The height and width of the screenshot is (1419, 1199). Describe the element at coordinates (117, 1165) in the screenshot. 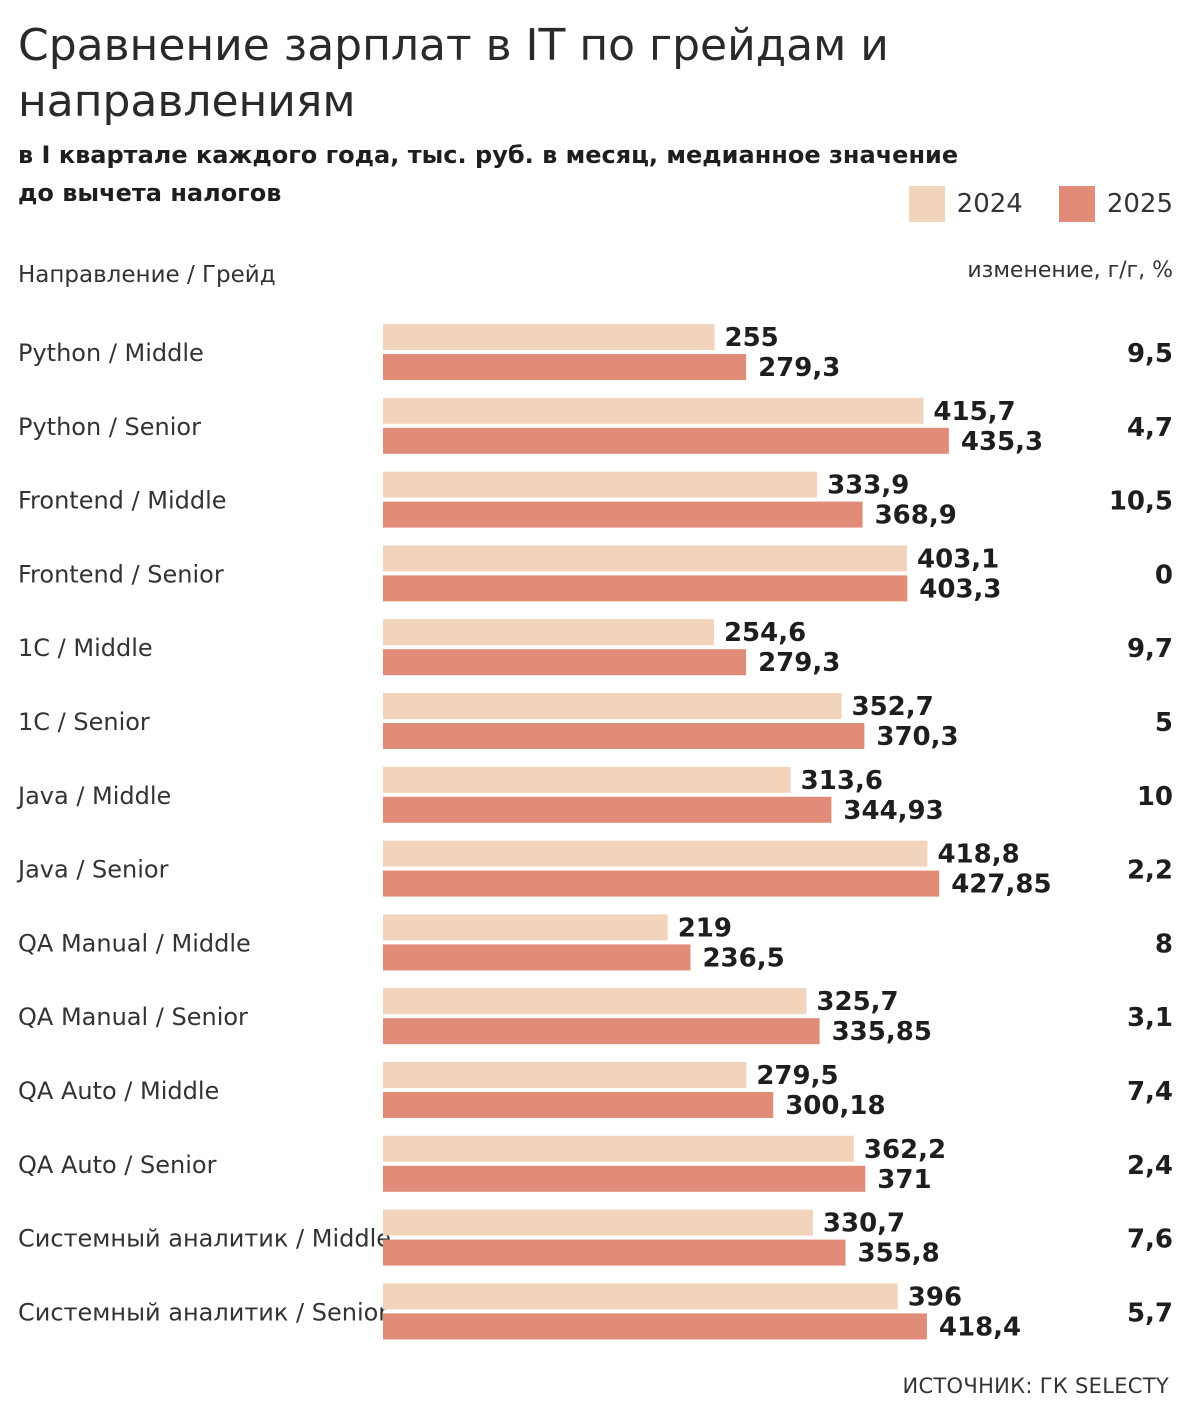

I see `category-label: QA Auto / Senior` at that location.